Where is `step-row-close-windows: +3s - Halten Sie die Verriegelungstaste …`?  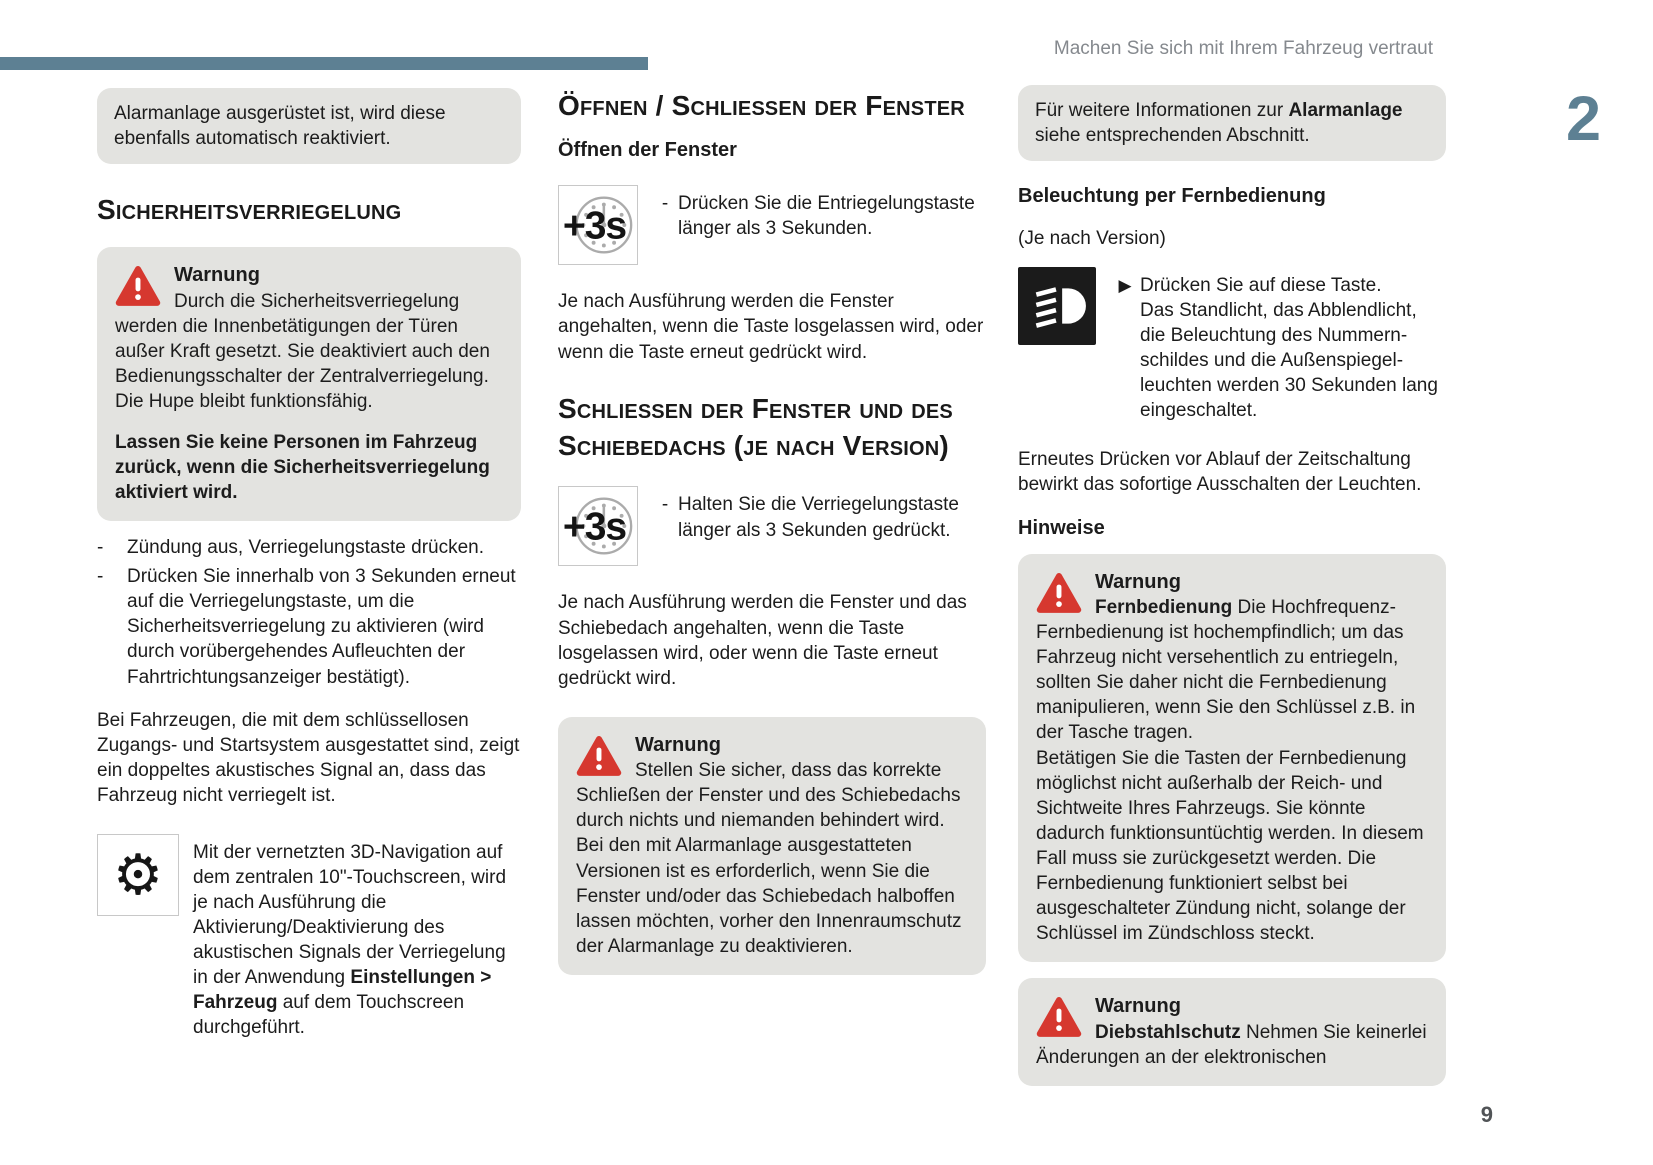 step-row-close-windows: +3s - Halten Sie die Verriegelungstaste … is located at coordinates (772, 526).